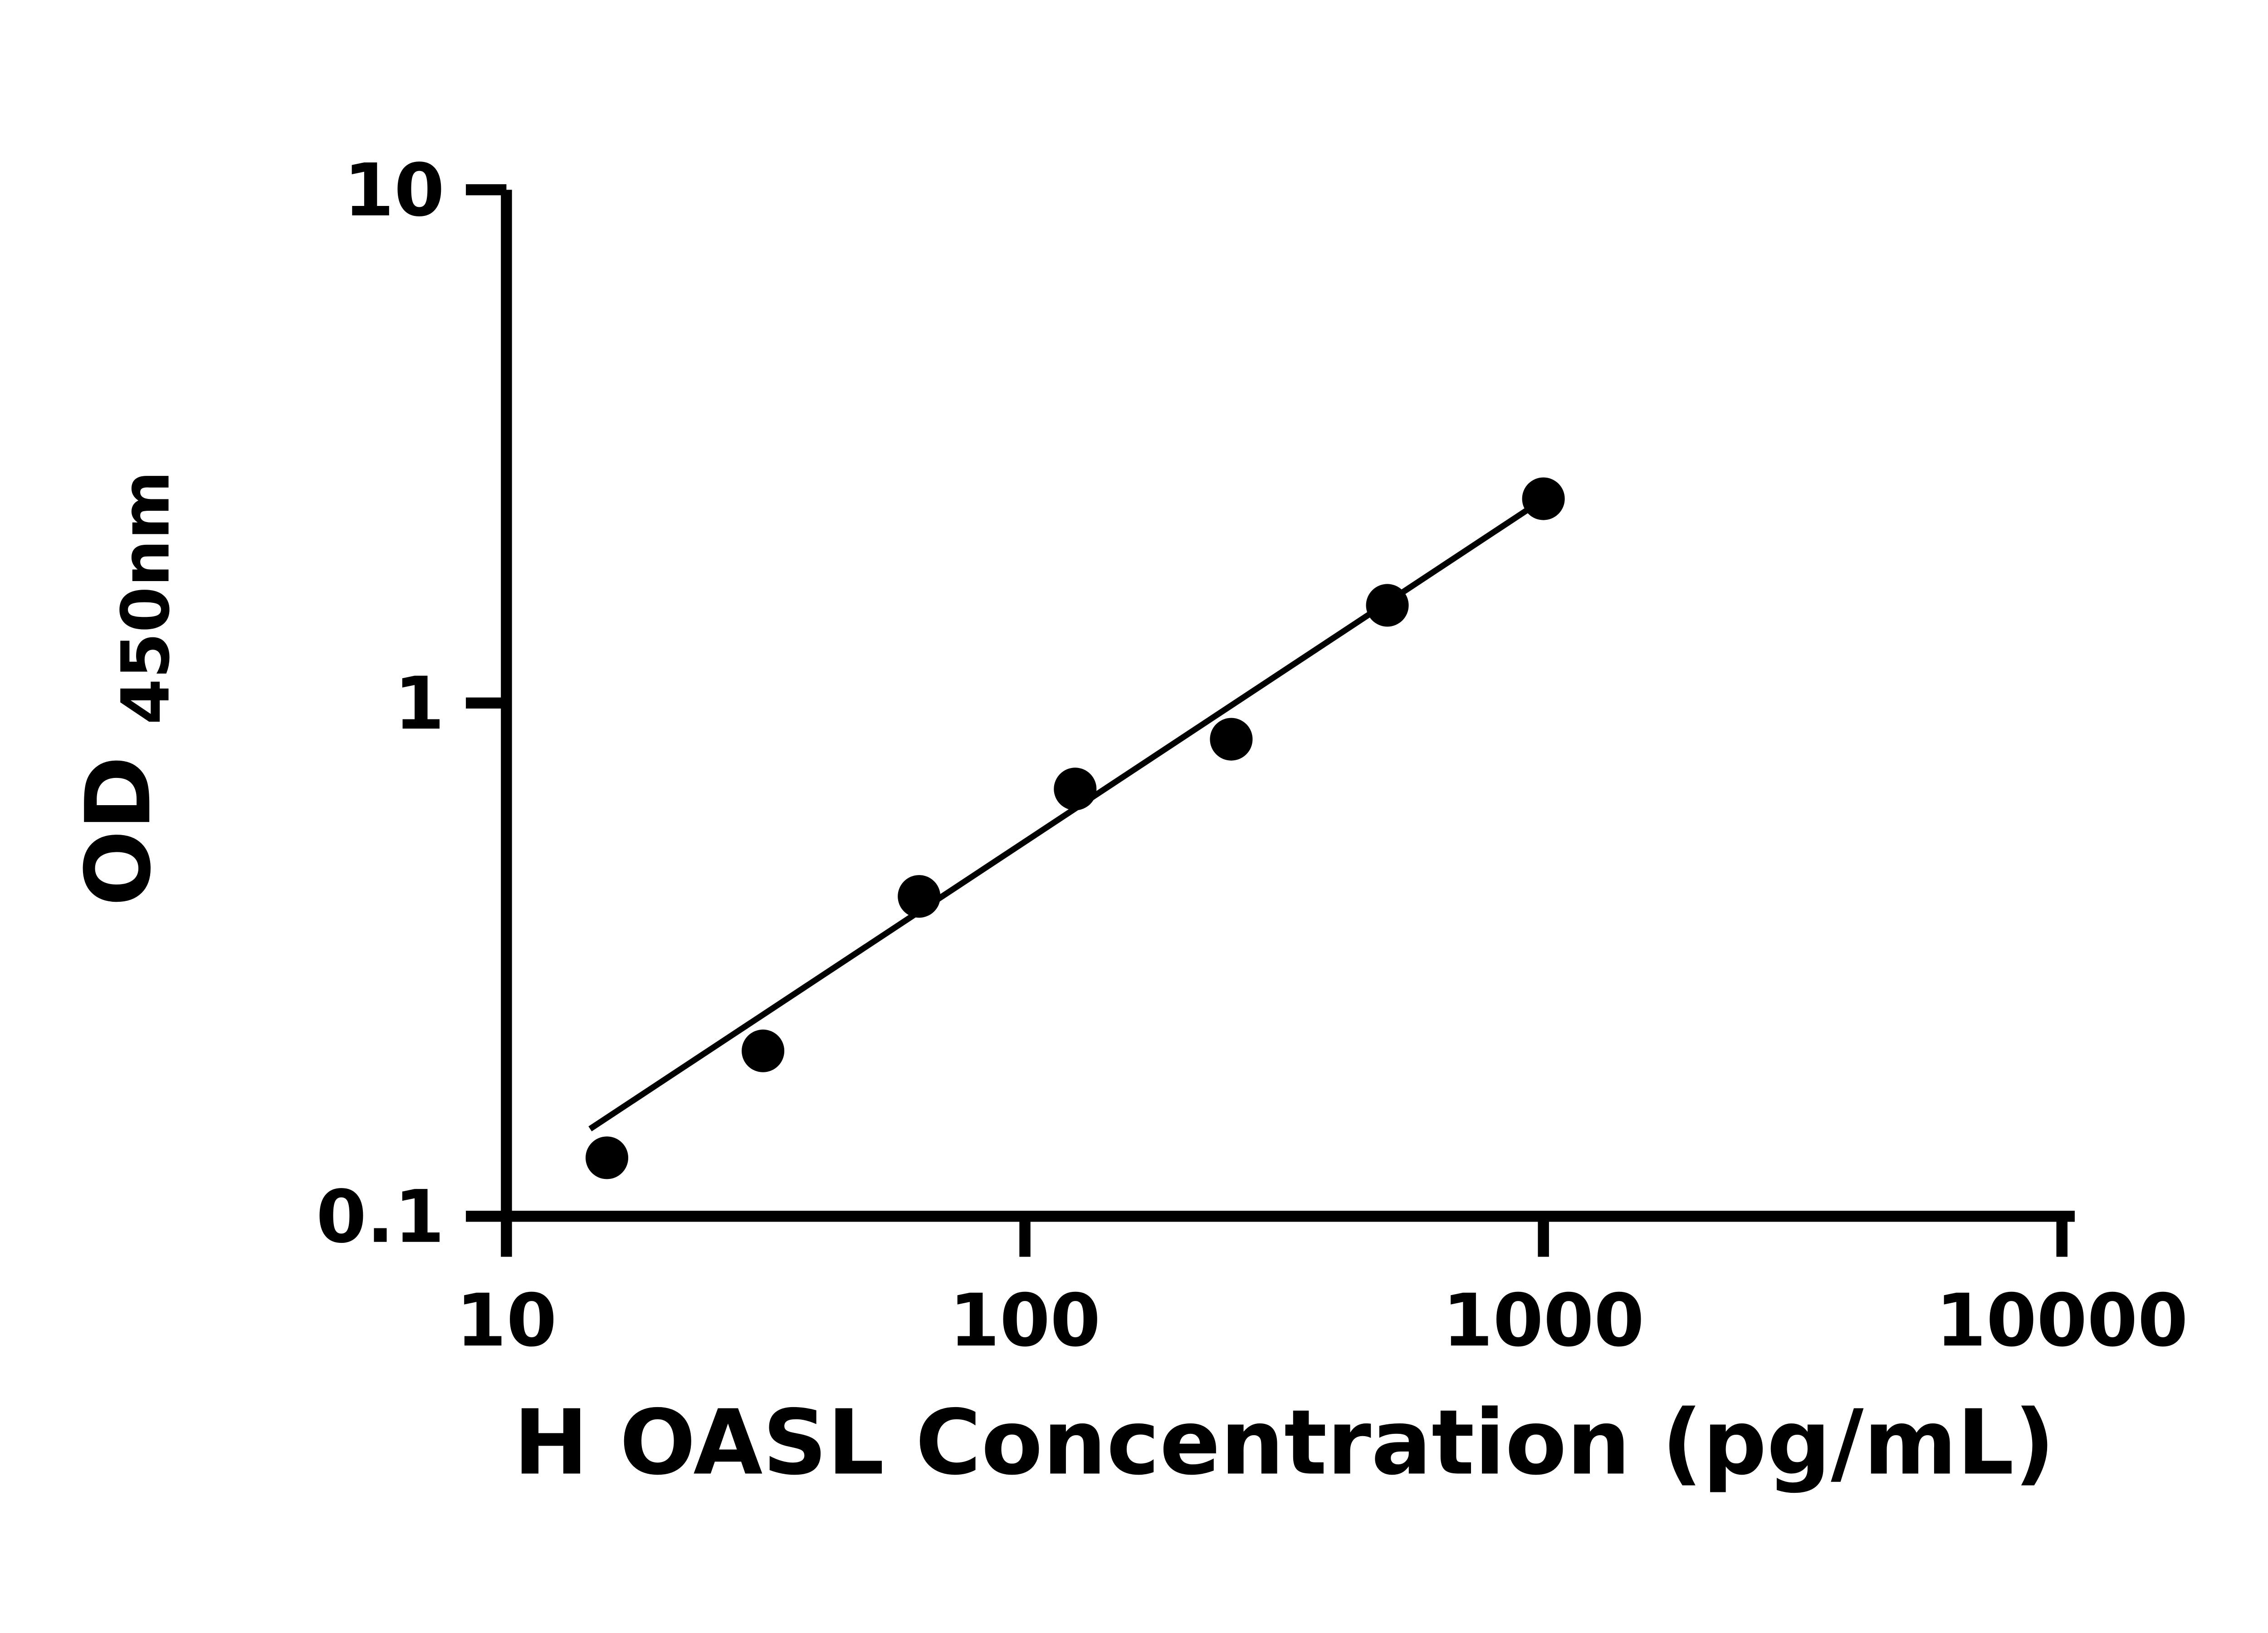  What do you see at coordinates (381, 1217) in the screenshot?
I see `y-tick-label: 0.1` at bounding box center [381, 1217].